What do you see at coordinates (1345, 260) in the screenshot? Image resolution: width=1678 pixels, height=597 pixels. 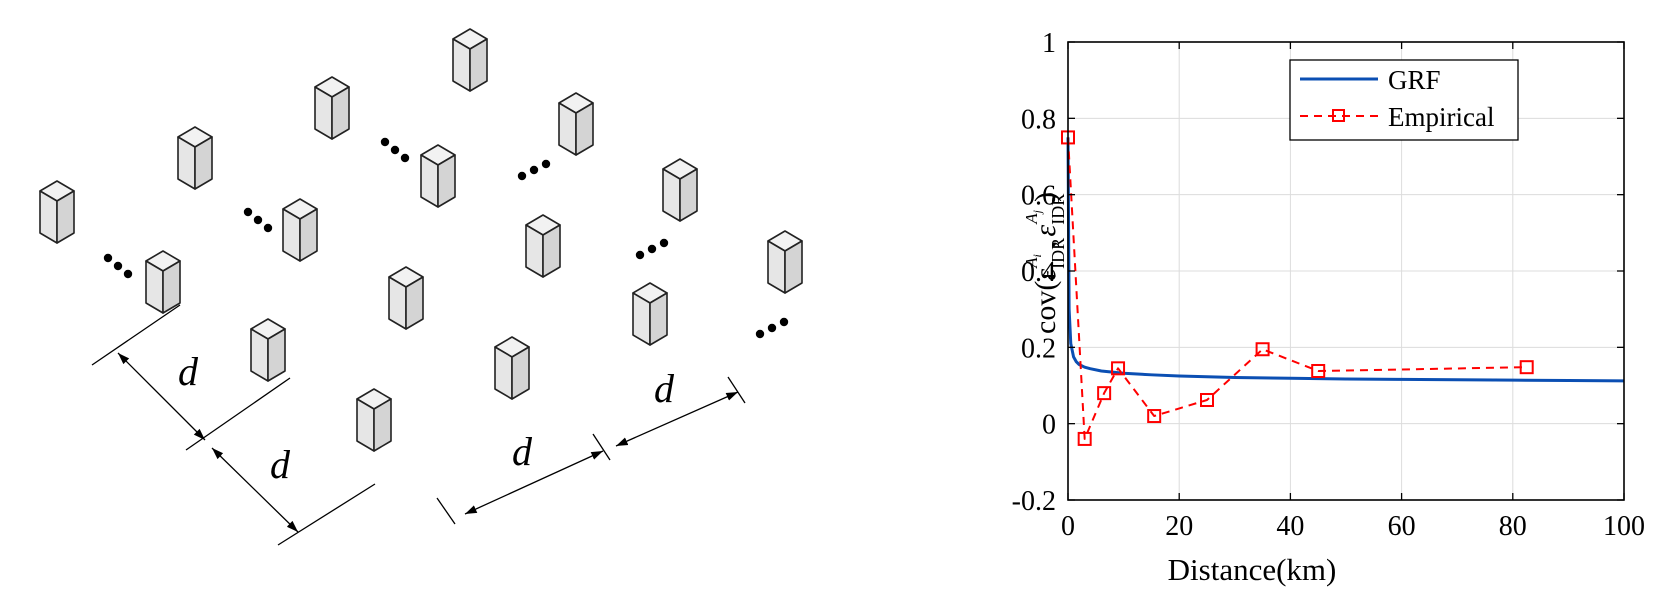 I see `series-line-grf` at bounding box center [1345, 260].